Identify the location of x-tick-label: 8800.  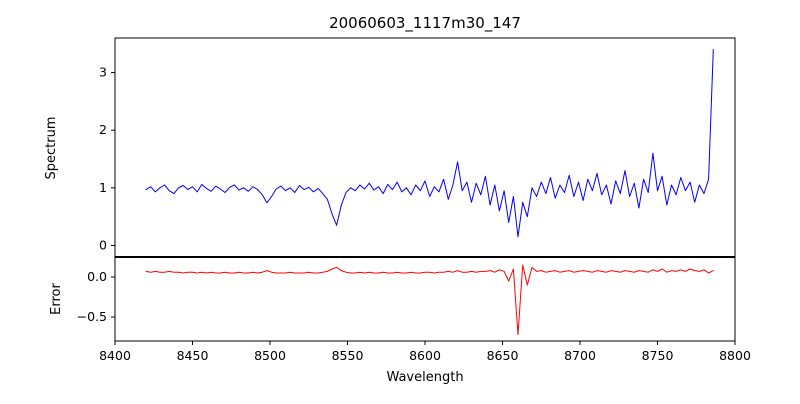
(735, 355).